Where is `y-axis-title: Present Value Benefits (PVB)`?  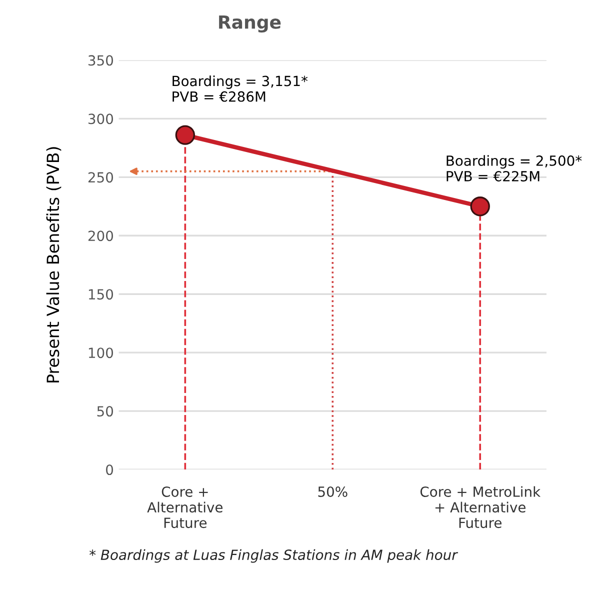 y-axis-title: Present Value Benefits (PVB) is located at coordinates (54, 264).